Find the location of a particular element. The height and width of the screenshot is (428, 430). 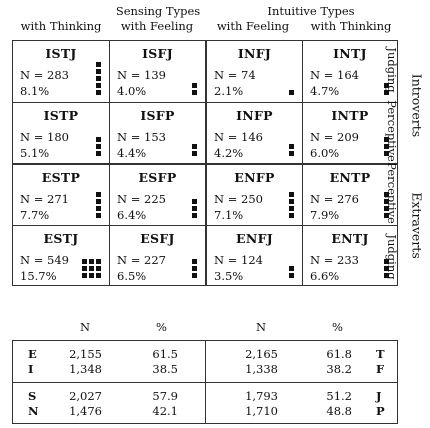

summary-dim-right: P is located at coordinates (380, 411).